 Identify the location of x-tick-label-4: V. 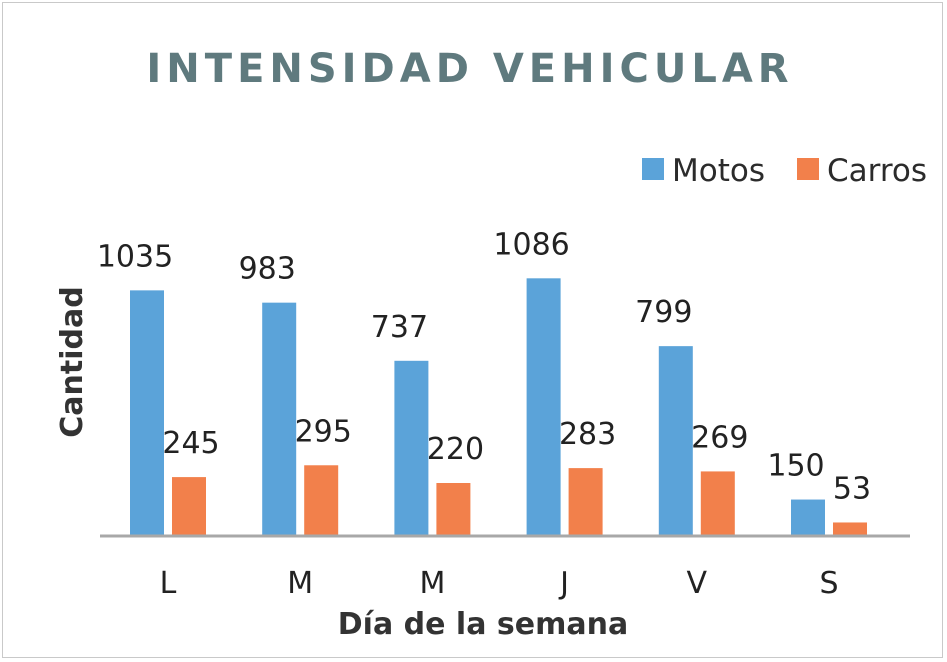
(697, 583).